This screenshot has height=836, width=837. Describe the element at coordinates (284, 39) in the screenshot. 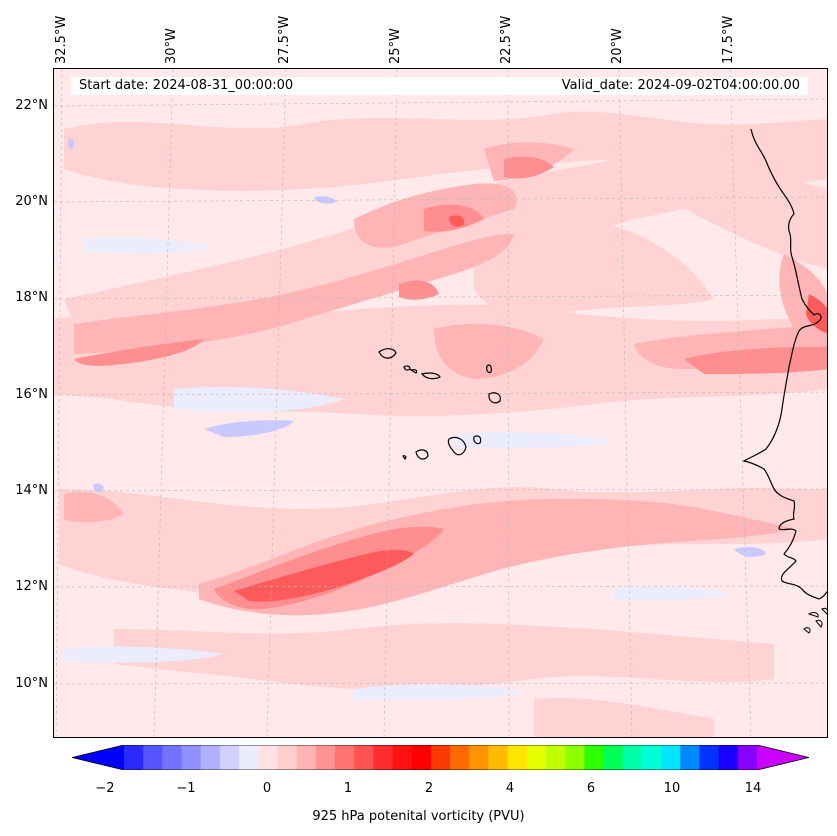

I see `lon-label-27-5w: 27.5°W` at that location.